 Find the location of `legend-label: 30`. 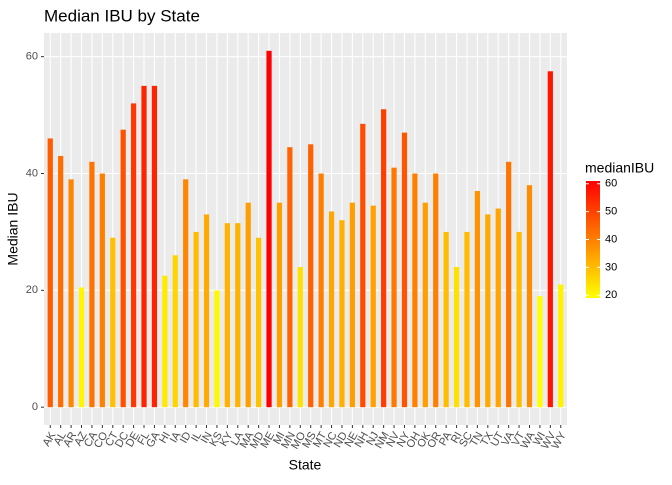

legend-label: 30 is located at coordinates (611, 267).